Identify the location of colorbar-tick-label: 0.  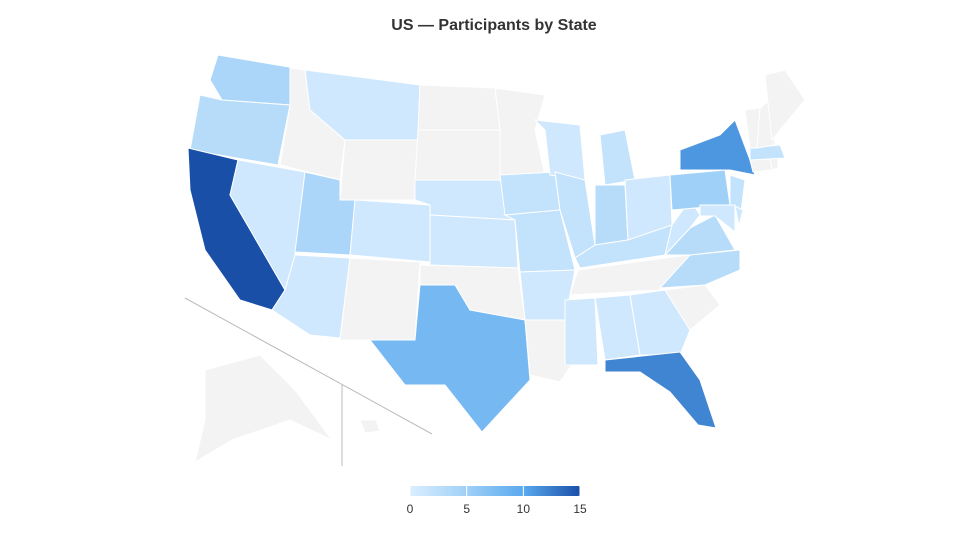
(410, 509).